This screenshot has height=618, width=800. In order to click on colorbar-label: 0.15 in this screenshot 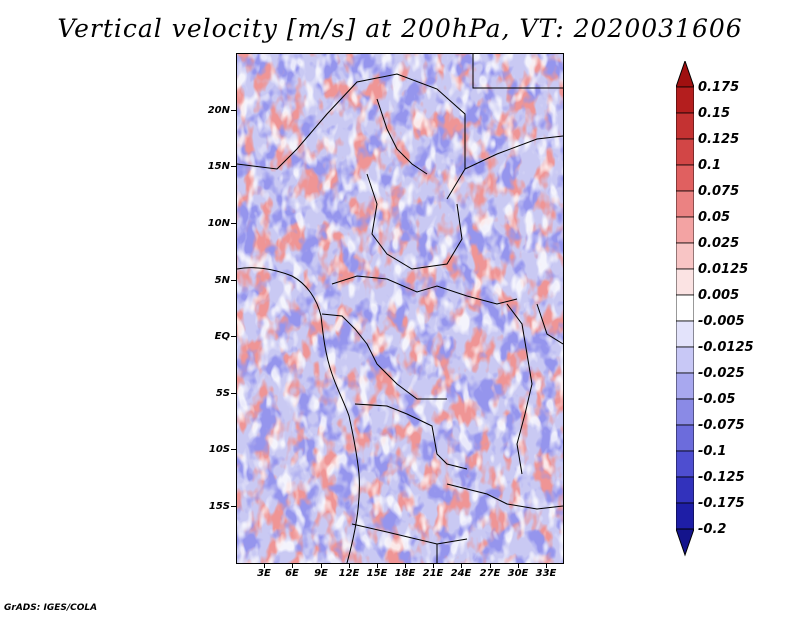, I will do `click(714, 113)`.